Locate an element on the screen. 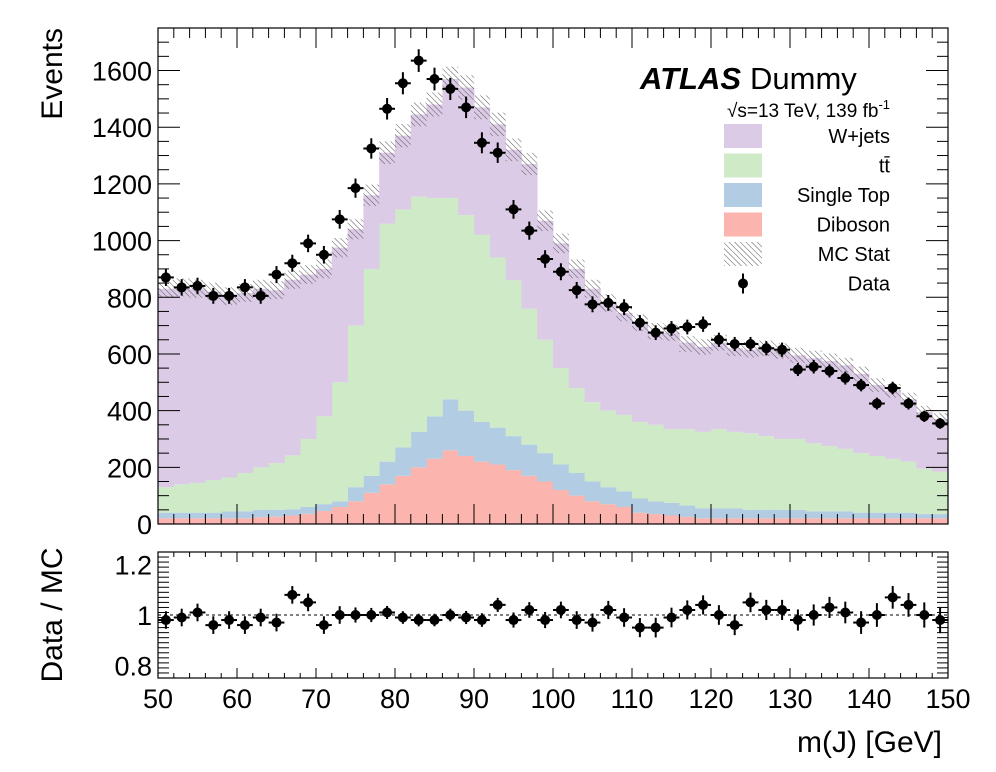  legend-entries: W+jets tt̄ Single Top Diboson MC Stat Data is located at coordinates (807, 210).